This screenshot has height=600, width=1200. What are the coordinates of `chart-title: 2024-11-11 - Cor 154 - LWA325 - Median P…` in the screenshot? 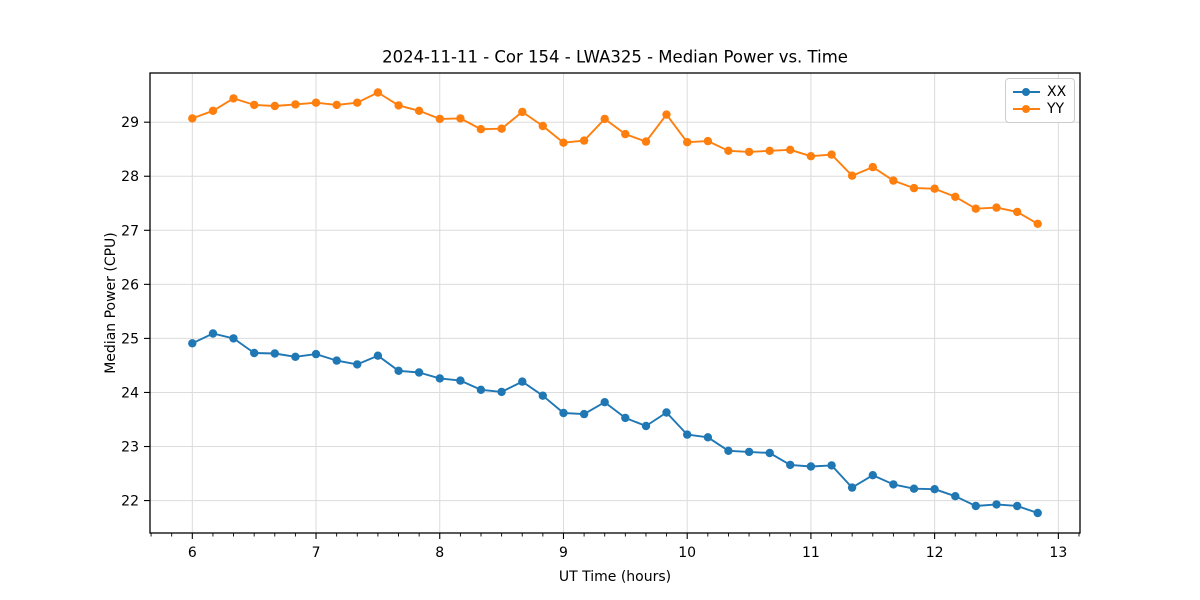 It's located at (615, 57).